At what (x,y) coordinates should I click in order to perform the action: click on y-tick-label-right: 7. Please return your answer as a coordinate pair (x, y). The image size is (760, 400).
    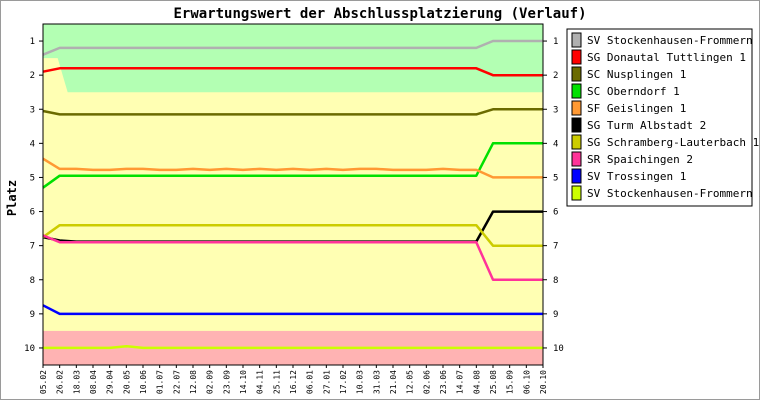
    Looking at the image, I should click on (555, 247).